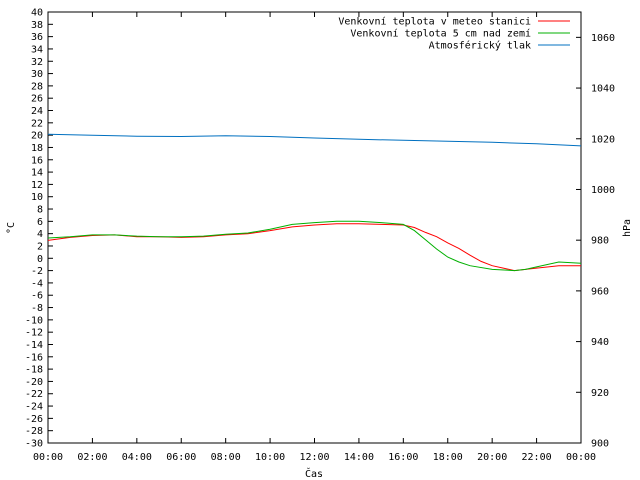  I want to click on y2-axis-ticks: 900 920 940 960 980 1000 1020 1040 1060, so click(595, 241).